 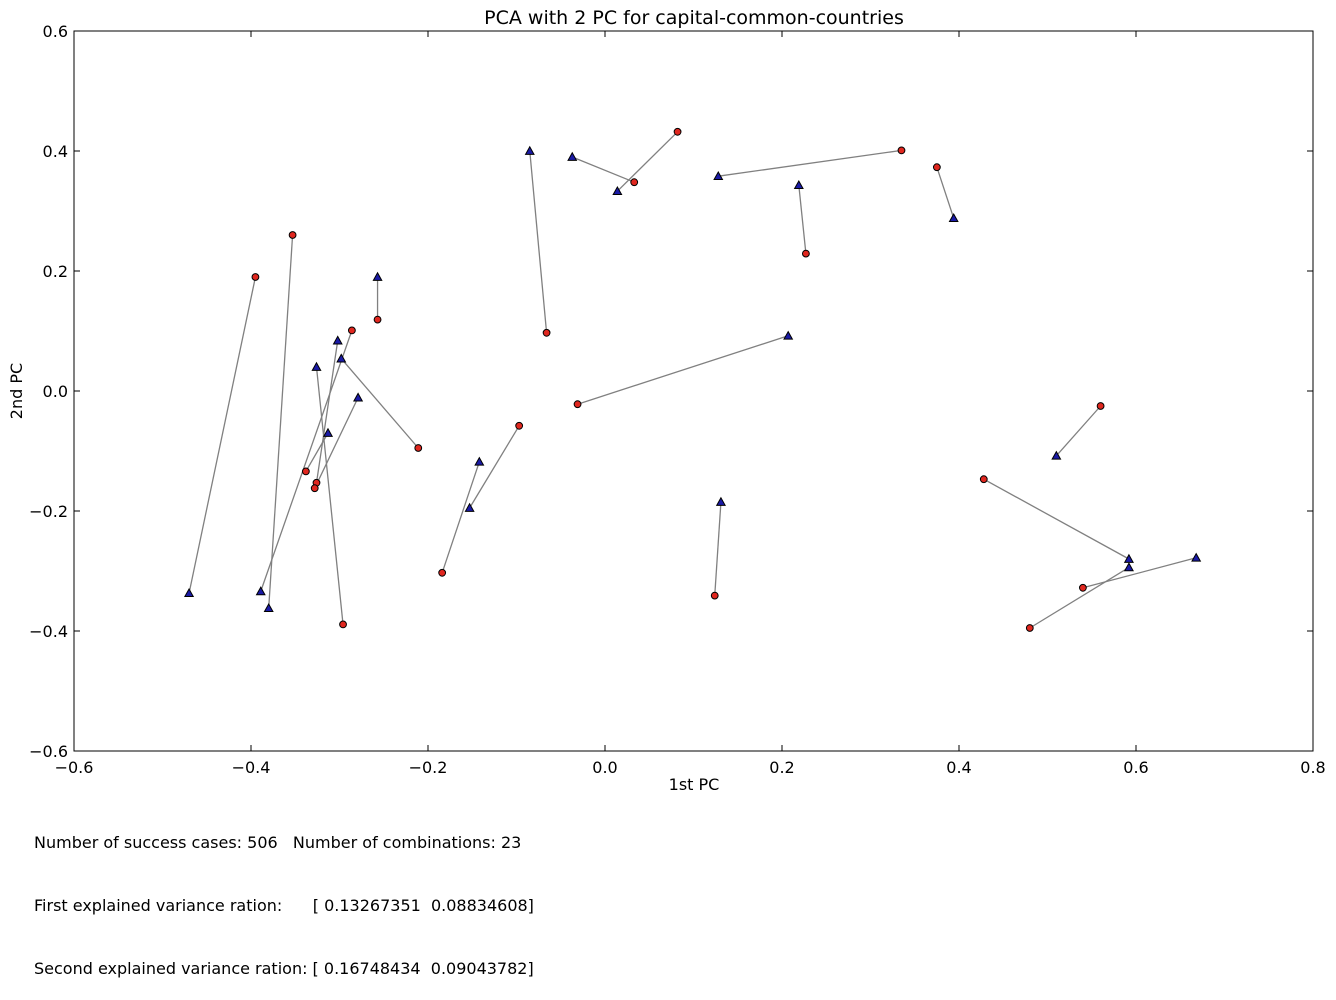 I want to click on x-tick-label: 0.8, so click(x=1312, y=767).